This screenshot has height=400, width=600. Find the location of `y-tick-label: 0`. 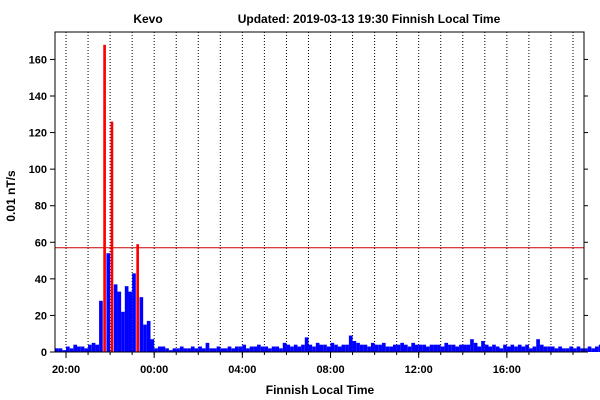

y-tick-label: 0 is located at coordinates (44, 353).